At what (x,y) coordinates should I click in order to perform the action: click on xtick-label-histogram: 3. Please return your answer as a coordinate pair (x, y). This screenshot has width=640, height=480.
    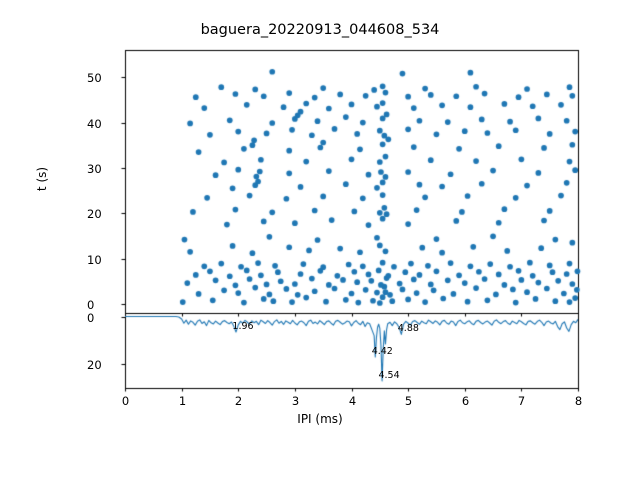
    Looking at the image, I should click on (295, 401).